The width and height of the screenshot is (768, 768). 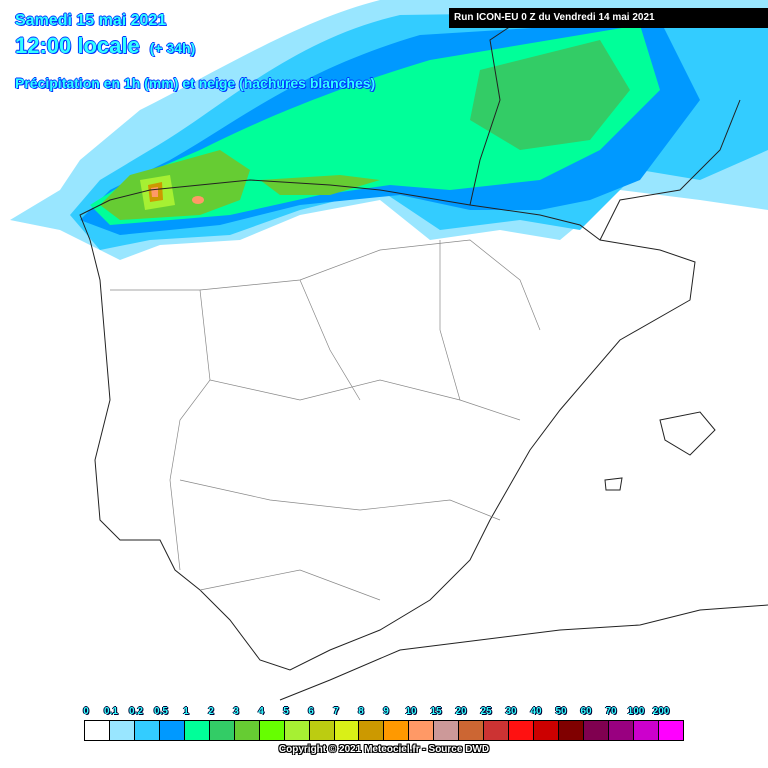 I want to click on legend-label: 6, so click(x=311, y=711).